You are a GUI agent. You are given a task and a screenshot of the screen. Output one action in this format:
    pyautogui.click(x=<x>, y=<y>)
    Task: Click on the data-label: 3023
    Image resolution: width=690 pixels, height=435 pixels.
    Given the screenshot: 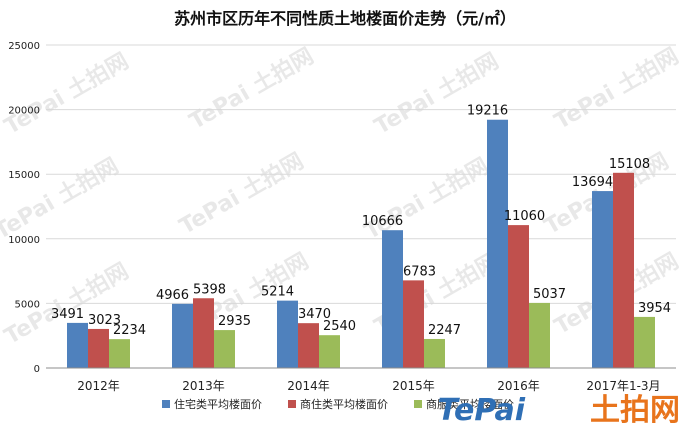 What is the action you would take?
    pyautogui.click(x=104, y=320)
    